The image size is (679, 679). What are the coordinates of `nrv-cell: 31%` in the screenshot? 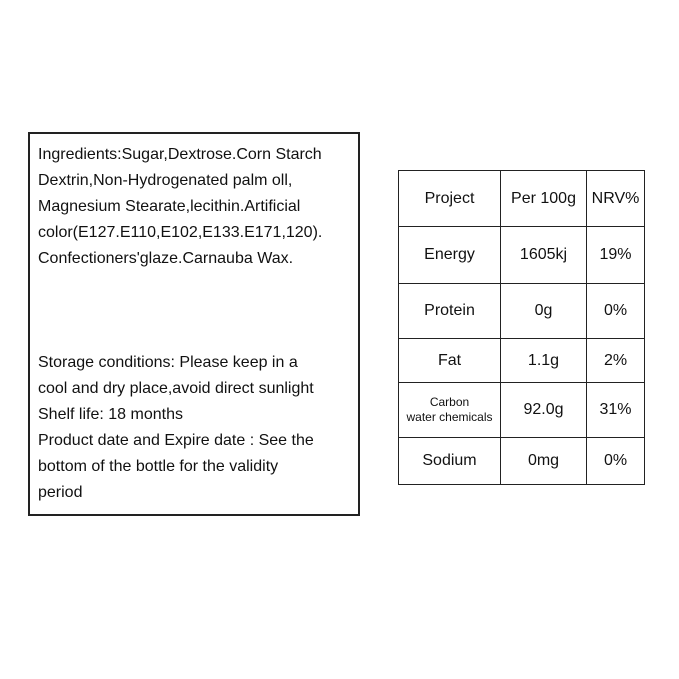 It's located at (615, 410).